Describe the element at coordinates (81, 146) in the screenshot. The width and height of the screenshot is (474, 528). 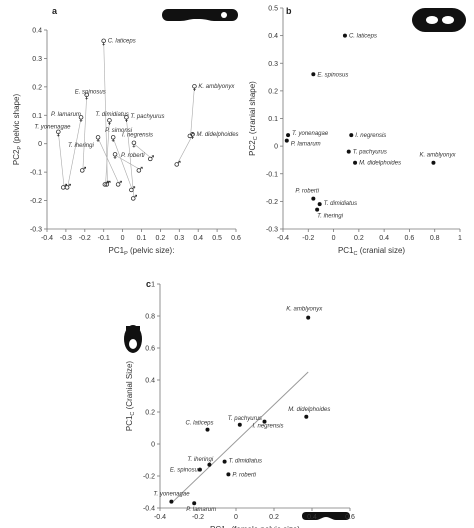
I see `point-label: T. iheringi` at that location.